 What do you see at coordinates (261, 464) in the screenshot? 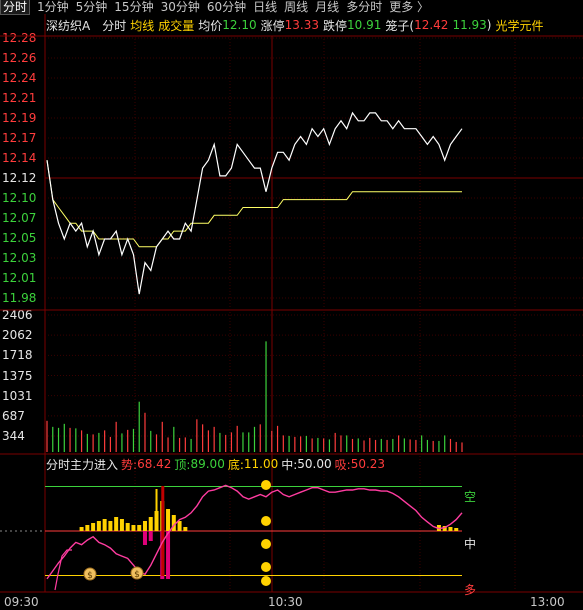
I see `di-value: 11.00` at bounding box center [261, 464].